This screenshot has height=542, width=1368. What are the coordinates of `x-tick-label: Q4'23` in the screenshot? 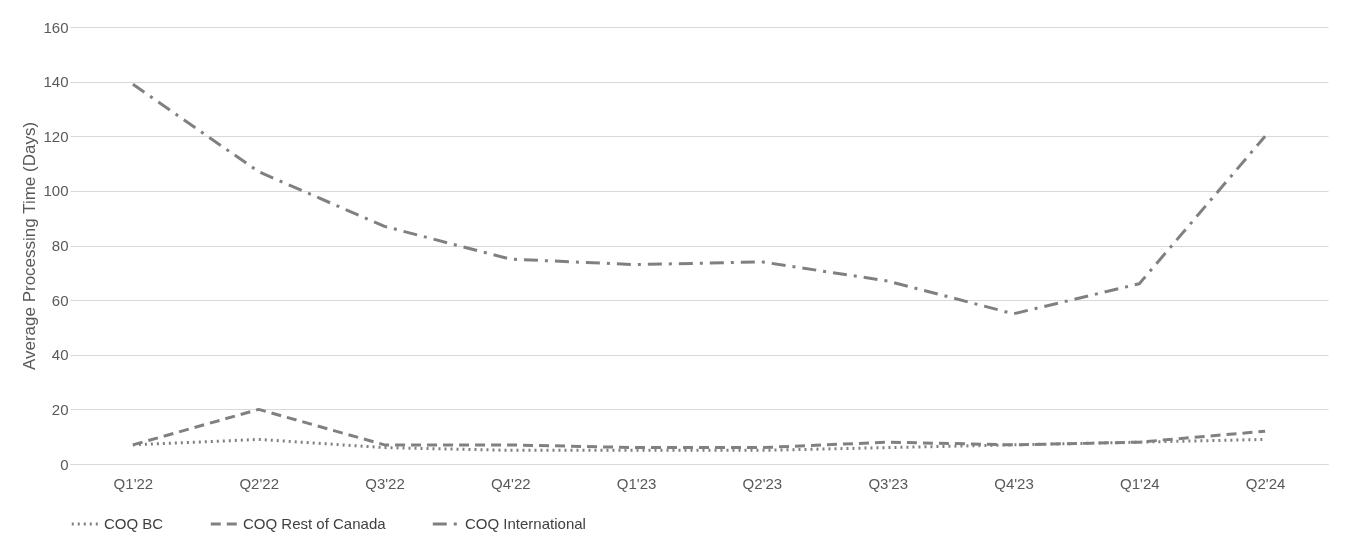 It's located at (1014, 483).